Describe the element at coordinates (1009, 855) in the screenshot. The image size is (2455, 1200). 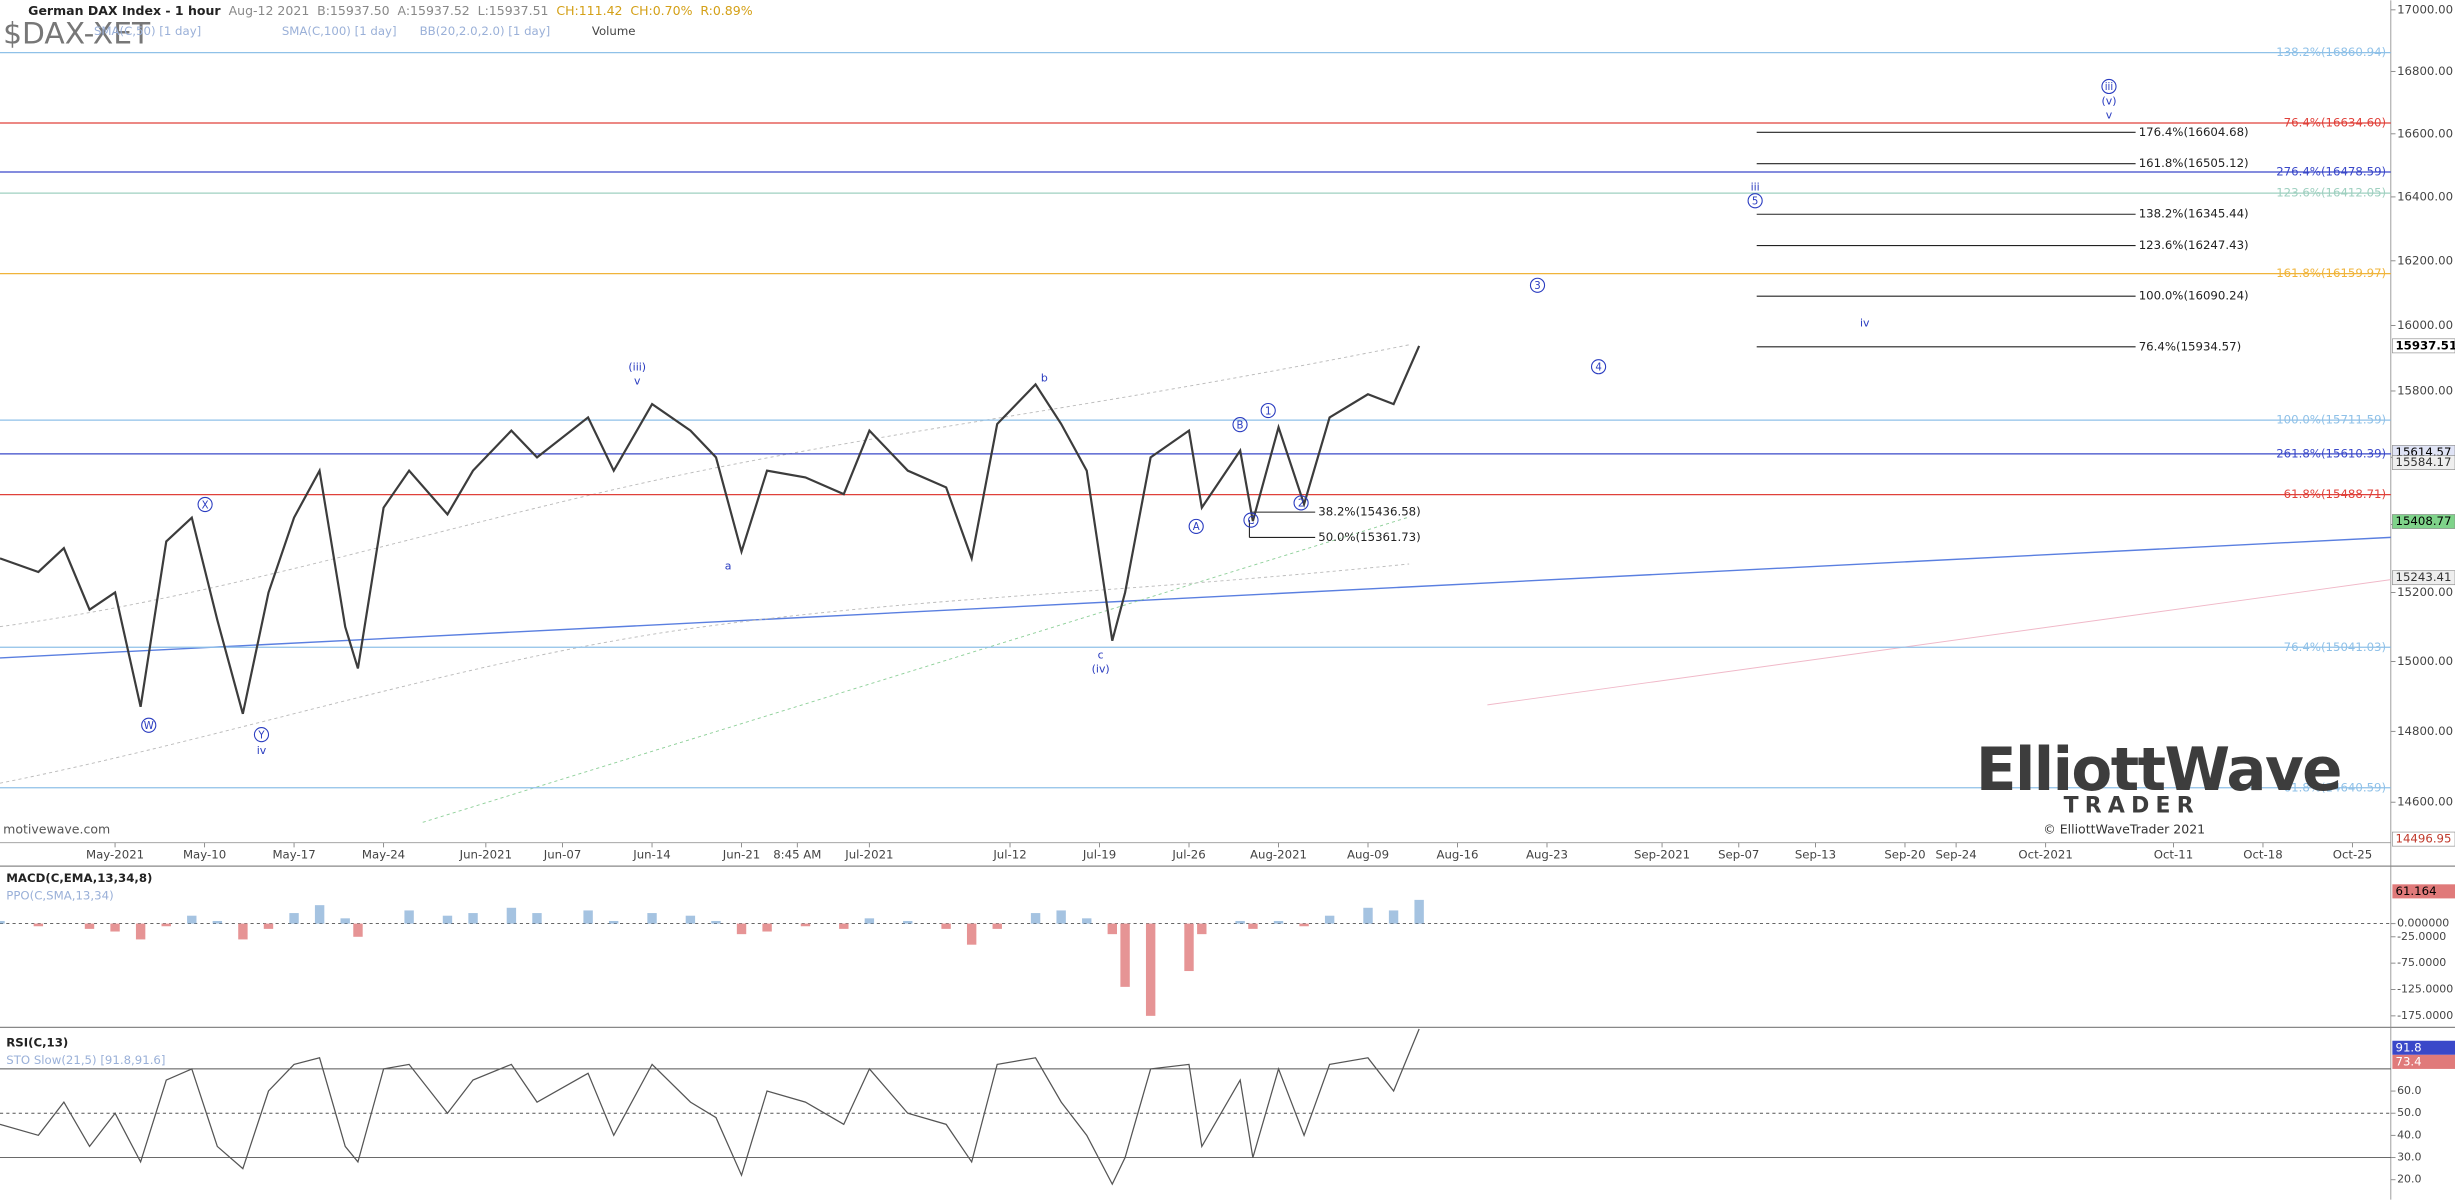
I see `x-tick-label: Jul-12` at that location.